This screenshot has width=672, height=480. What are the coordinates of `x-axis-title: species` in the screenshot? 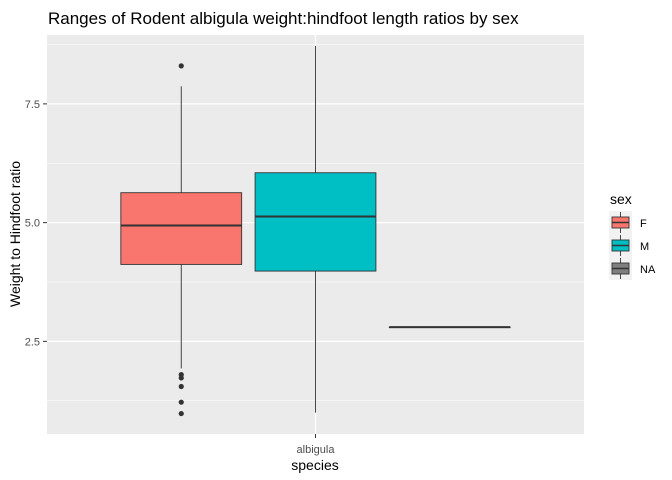 It's located at (314, 465).